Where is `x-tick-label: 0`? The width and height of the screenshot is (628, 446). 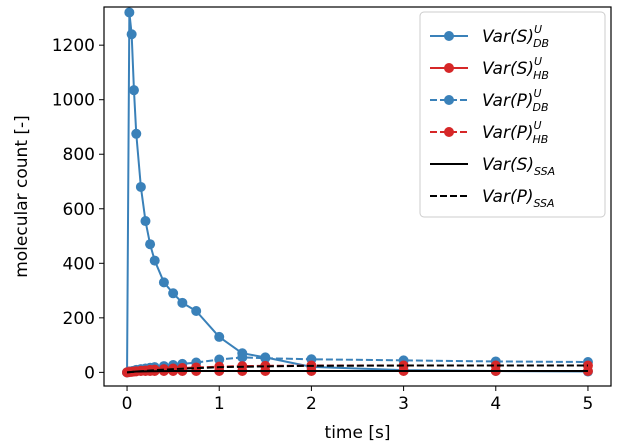
x-tick-label: 0 is located at coordinates (127, 404).